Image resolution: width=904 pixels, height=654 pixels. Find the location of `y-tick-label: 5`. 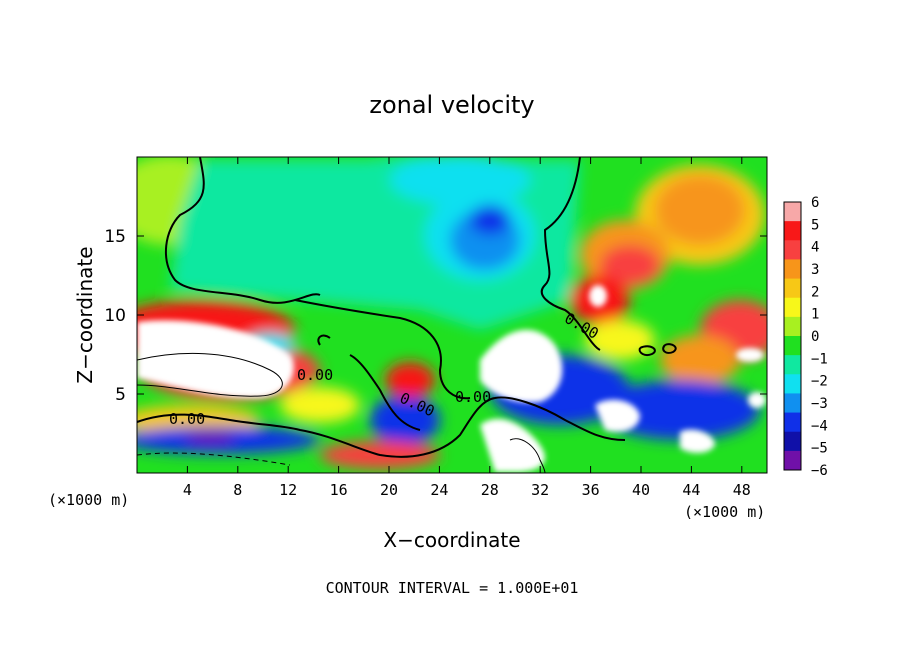

y-tick-label: 5 is located at coordinates (120, 395).